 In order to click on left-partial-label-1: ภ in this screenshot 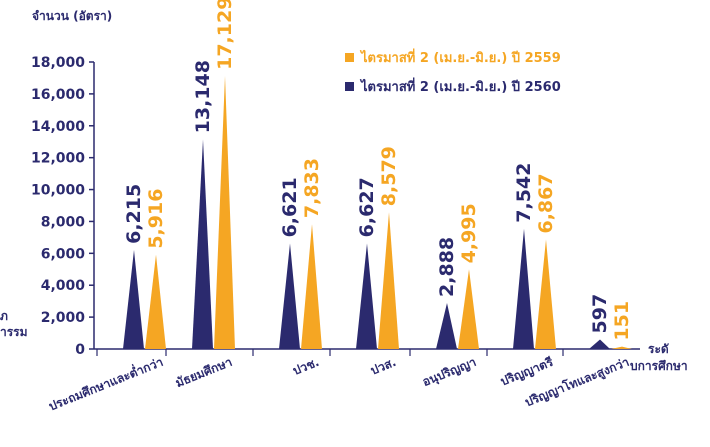, I will do `click(4, 316)`.